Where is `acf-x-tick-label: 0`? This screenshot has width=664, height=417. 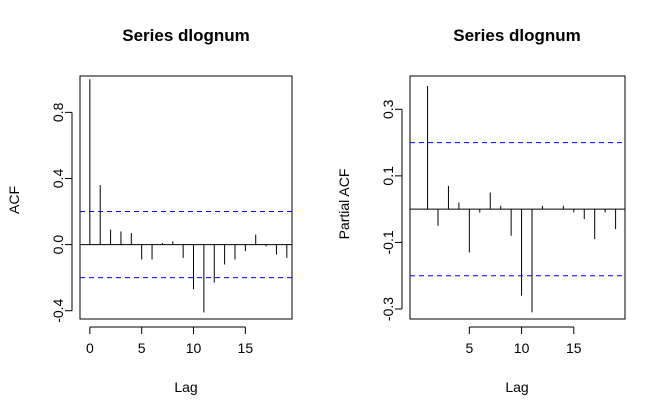 acf-x-tick-label: 0 is located at coordinates (90, 348).